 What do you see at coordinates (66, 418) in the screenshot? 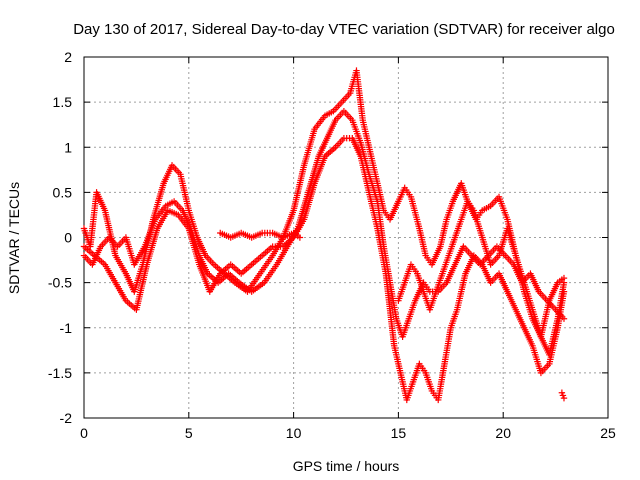
I see `y-tick-label: -2` at bounding box center [66, 418].